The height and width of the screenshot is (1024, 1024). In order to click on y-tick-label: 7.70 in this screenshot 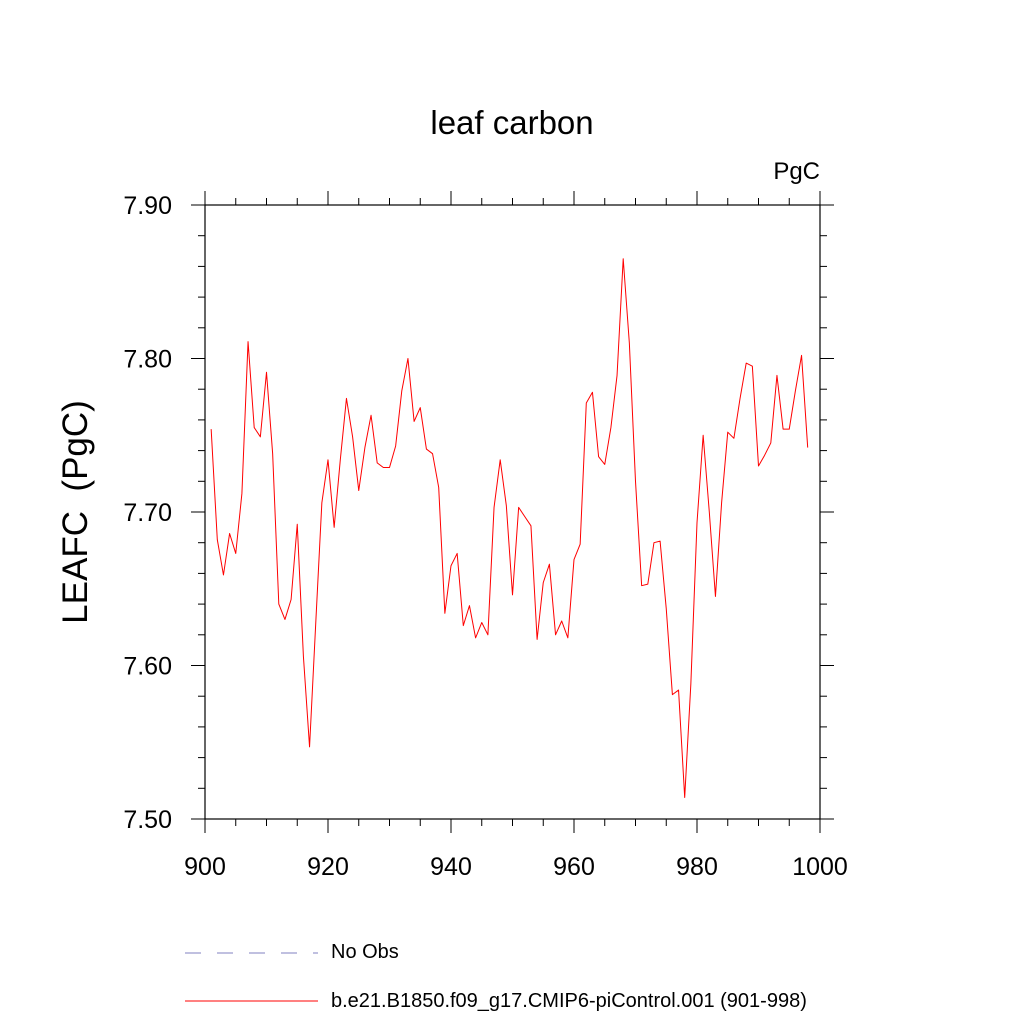, I will do `click(147, 513)`.